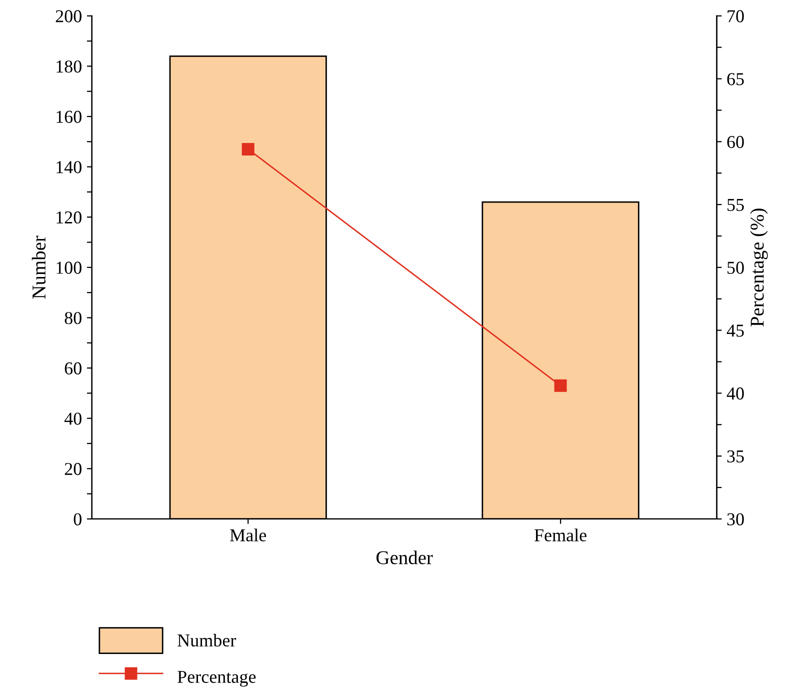 The width and height of the screenshot is (792, 691). What do you see at coordinates (759, 267) in the screenshot?
I see `y2-axis-title: Percentage (%)` at bounding box center [759, 267].